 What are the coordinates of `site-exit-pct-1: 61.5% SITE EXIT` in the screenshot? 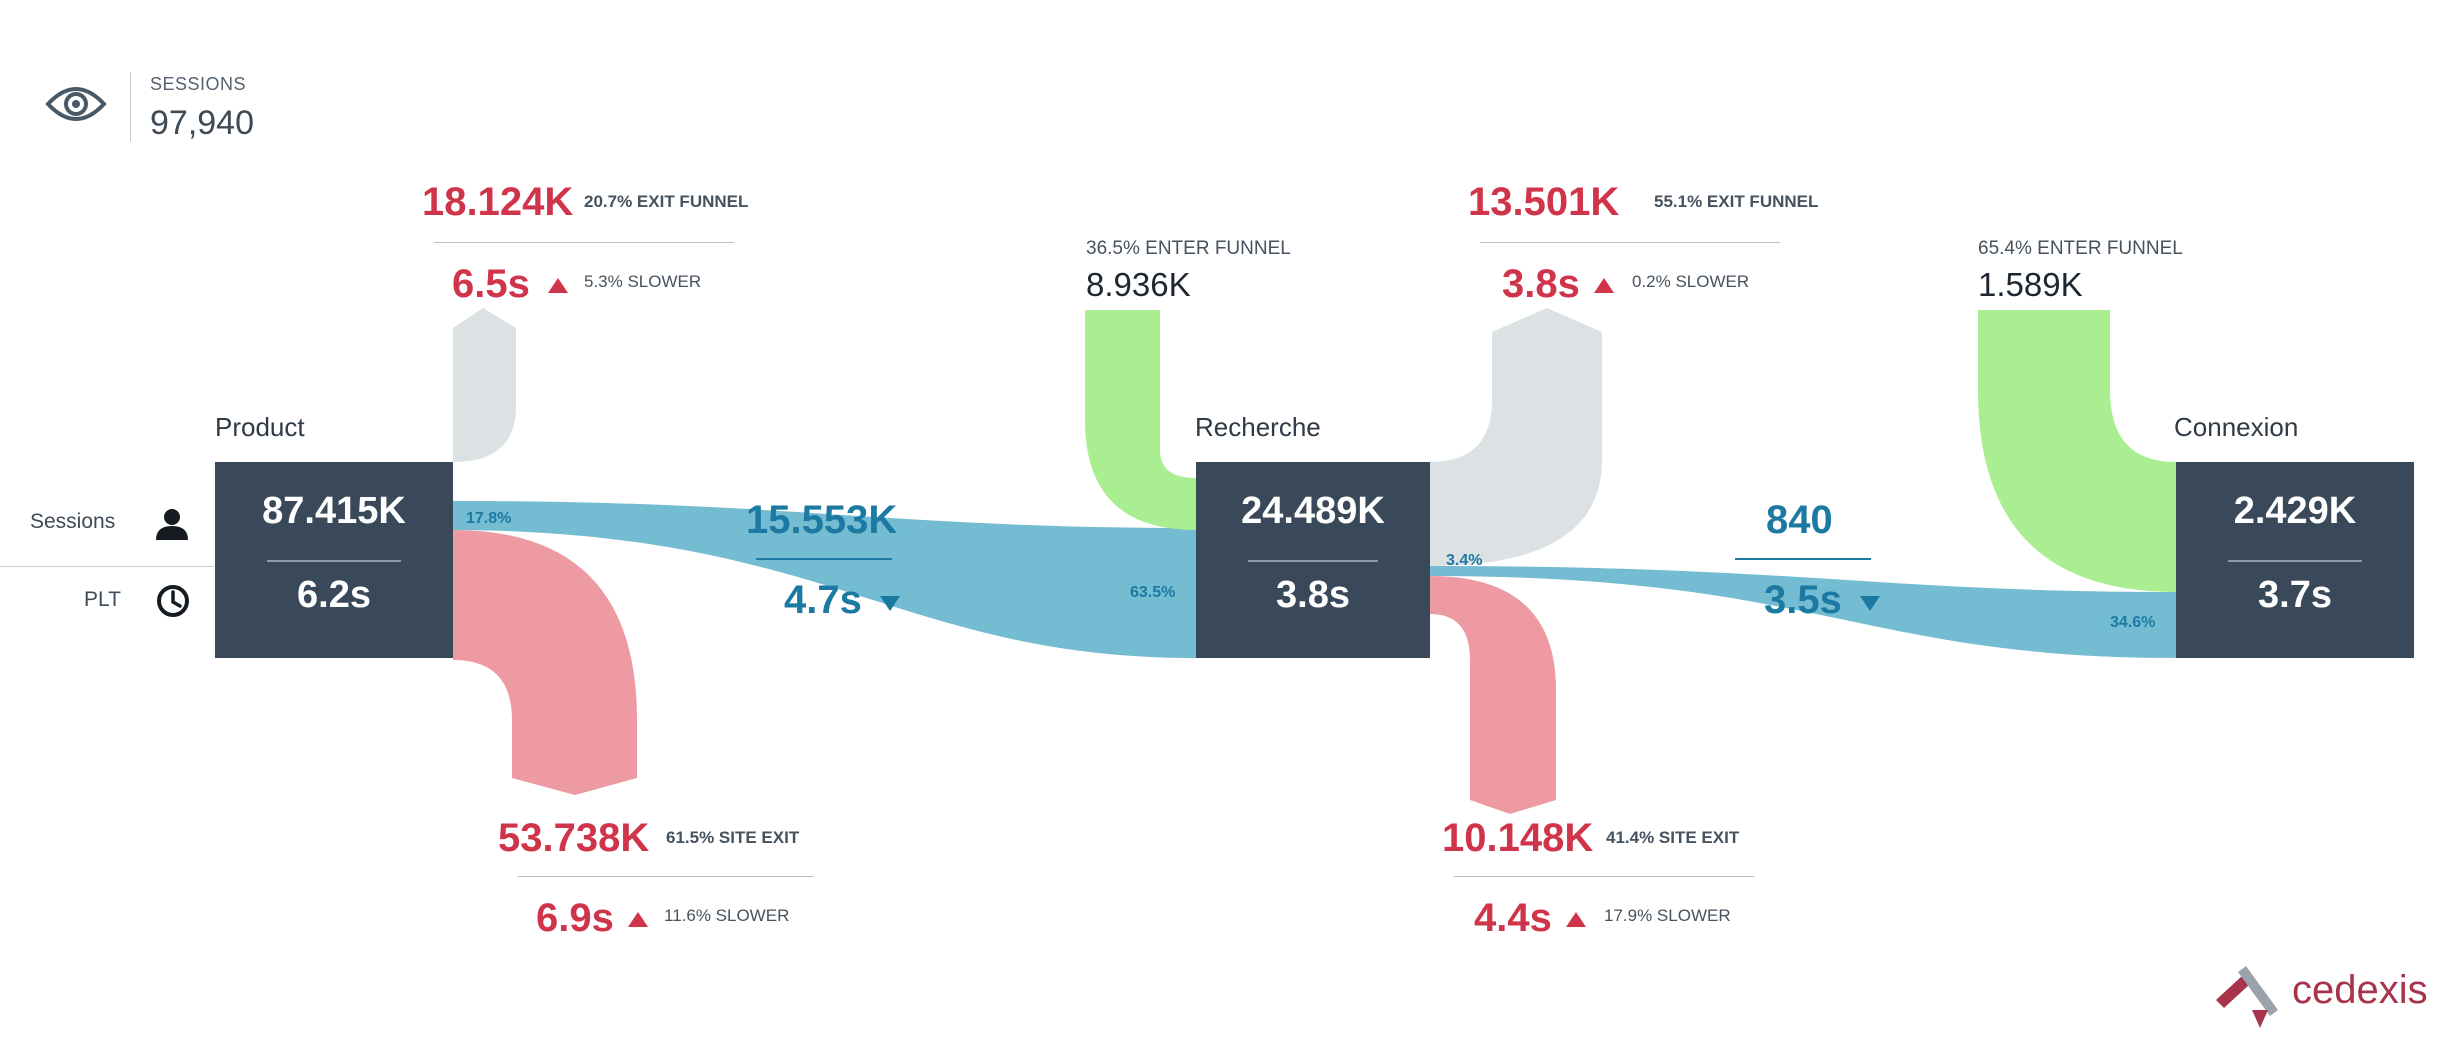 It's located at (733, 837).